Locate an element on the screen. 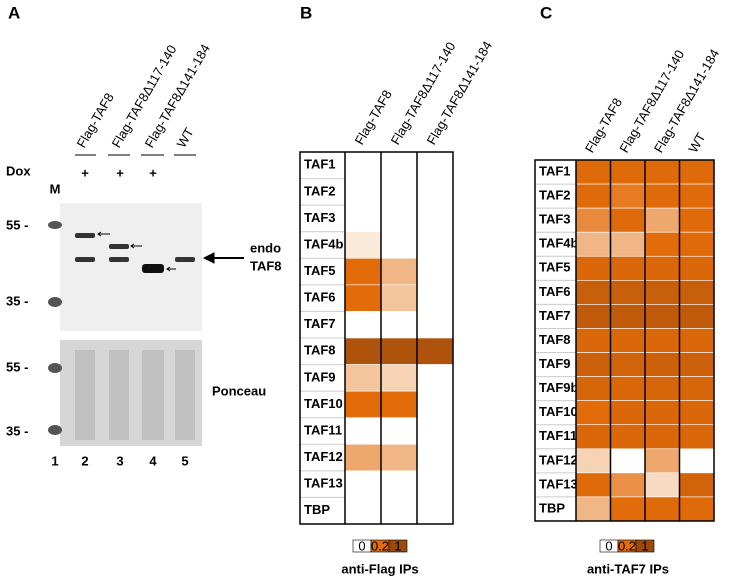  endo-label: TAF8 is located at coordinates (266, 265).